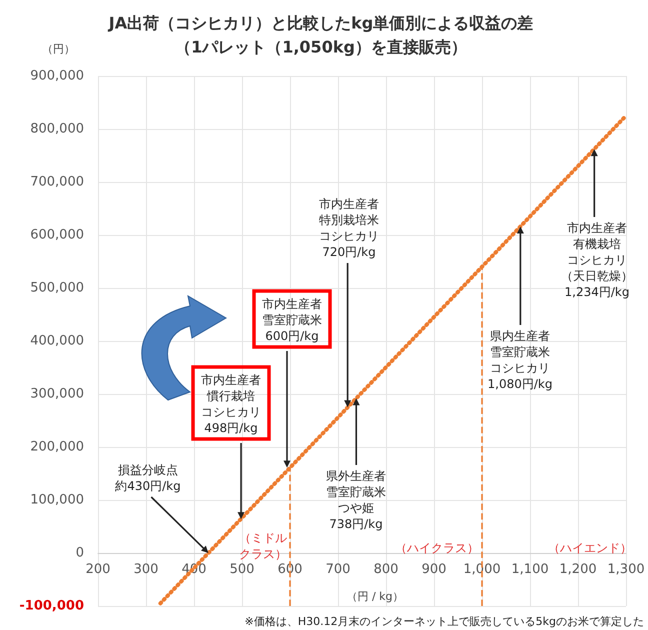  What do you see at coordinates (80, 553) in the screenshot?
I see `y-tick-label: 0` at bounding box center [80, 553].